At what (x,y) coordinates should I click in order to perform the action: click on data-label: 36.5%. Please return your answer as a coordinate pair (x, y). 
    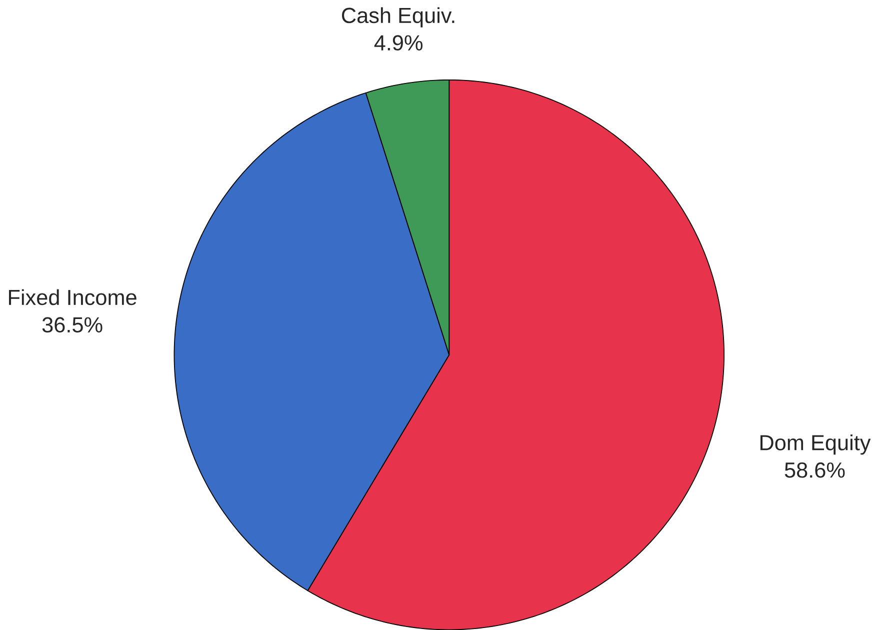
    Looking at the image, I should click on (72, 324).